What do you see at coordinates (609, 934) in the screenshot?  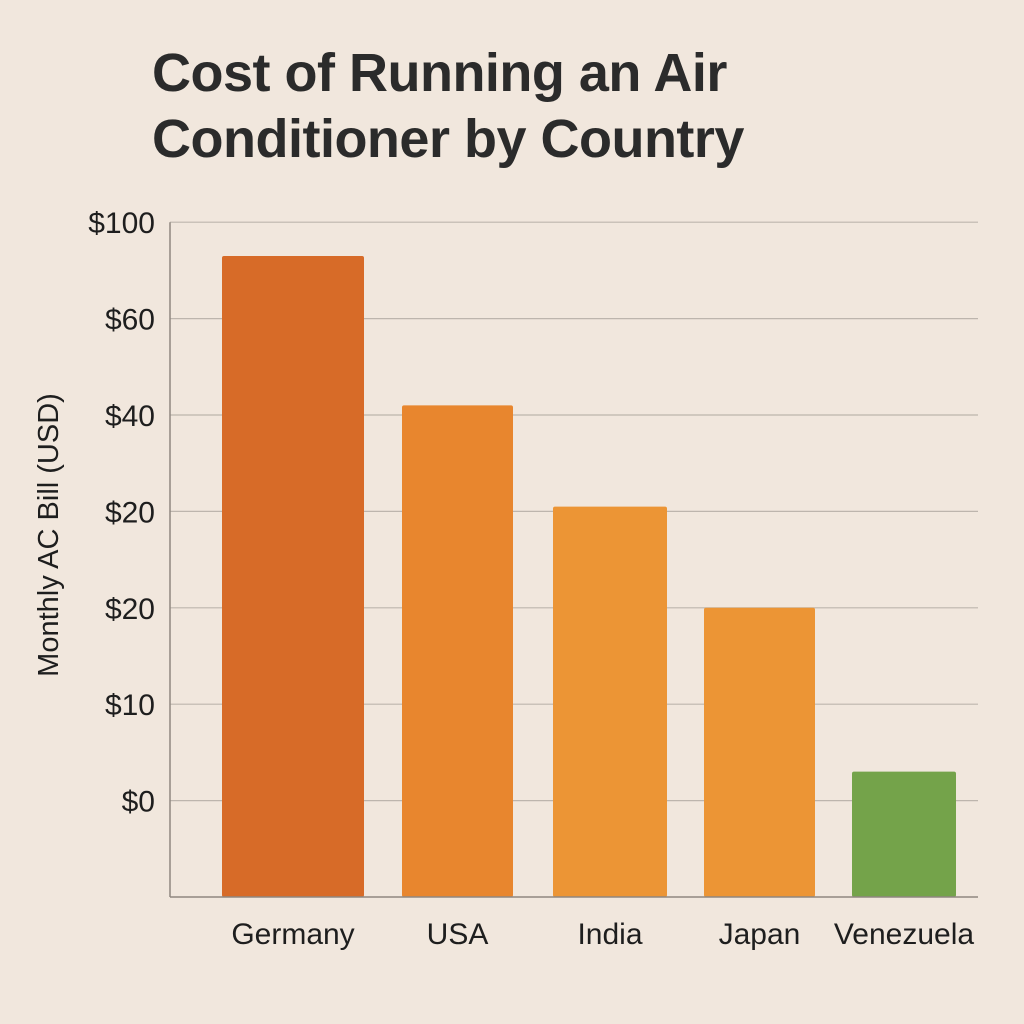 I see `x-tick-label: India` at bounding box center [609, 934].